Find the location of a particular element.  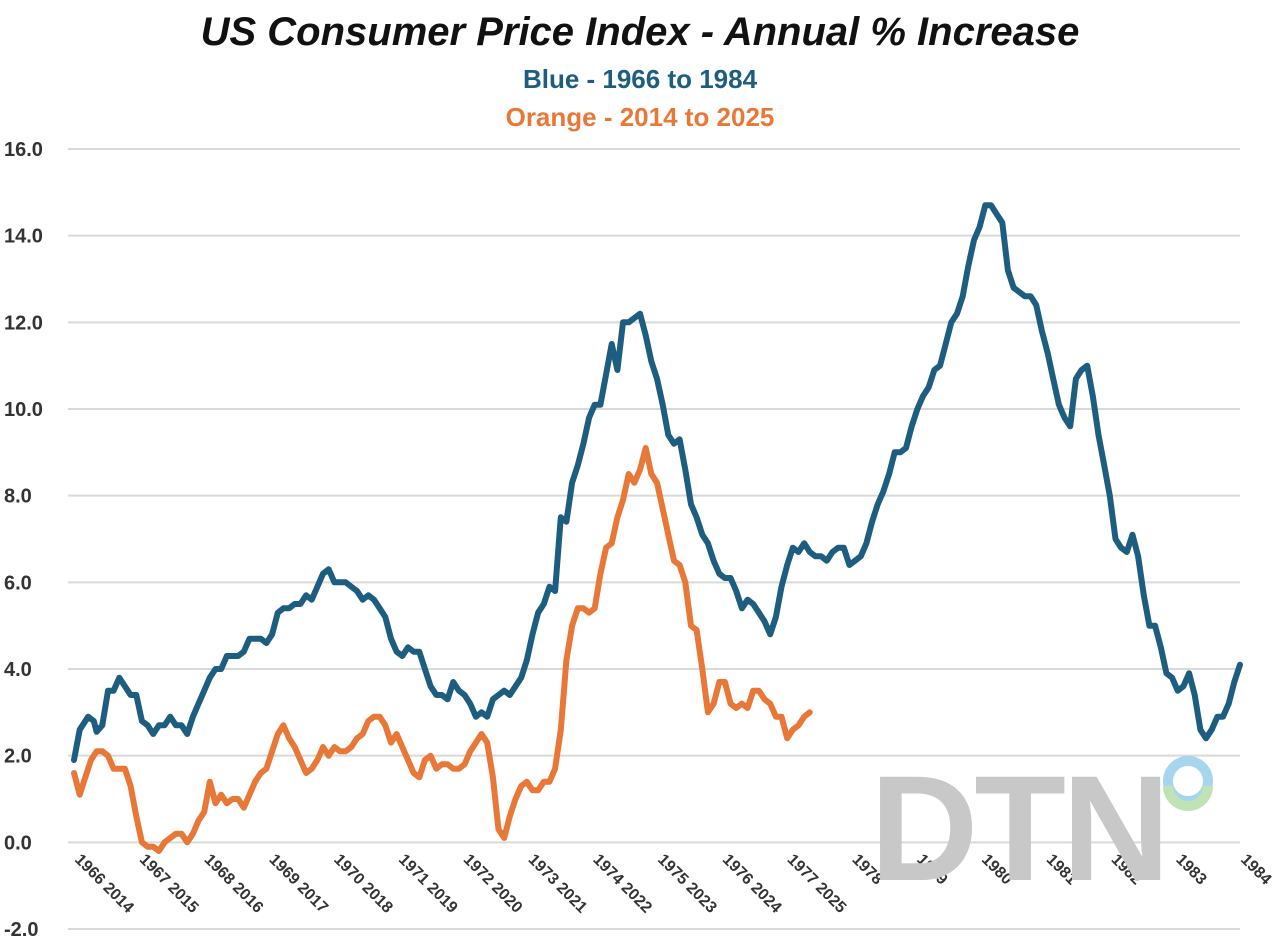

x-tick-label: 1984 is located at coordinates (1255, 869).